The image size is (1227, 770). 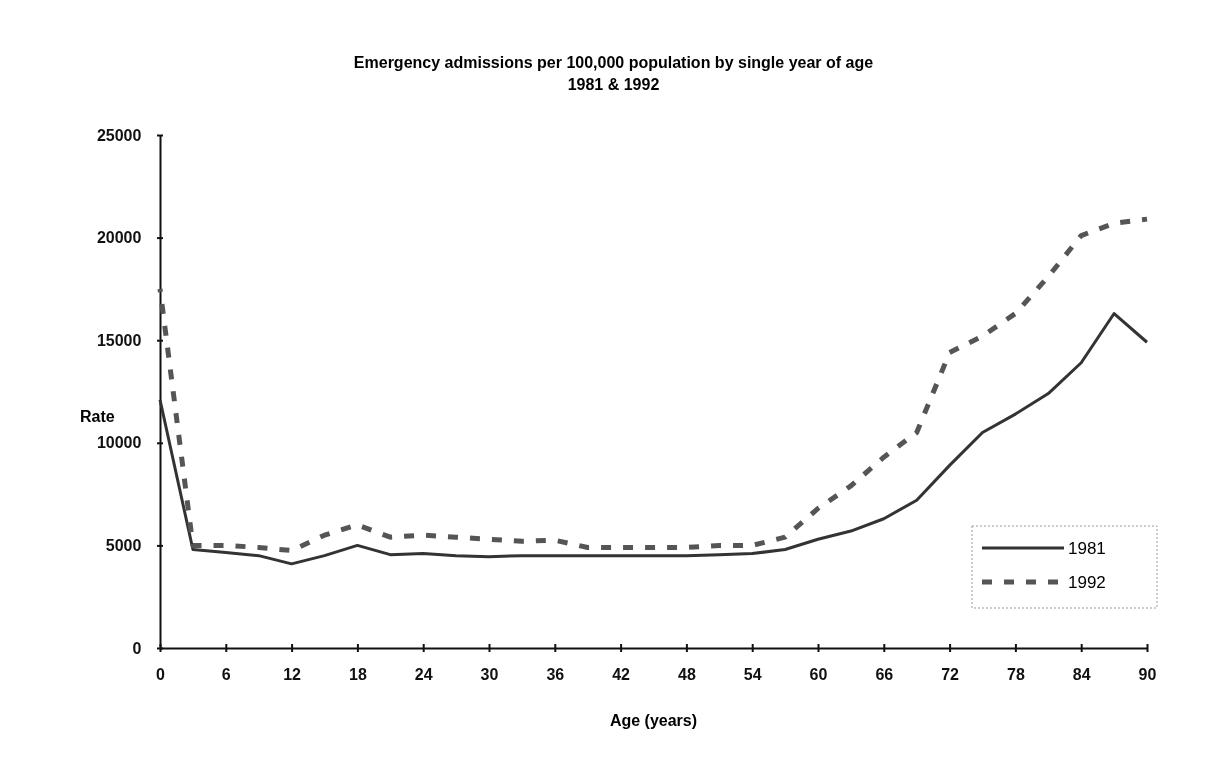 I want to click on x-tick-label: 72, so click(x=950, y=674).